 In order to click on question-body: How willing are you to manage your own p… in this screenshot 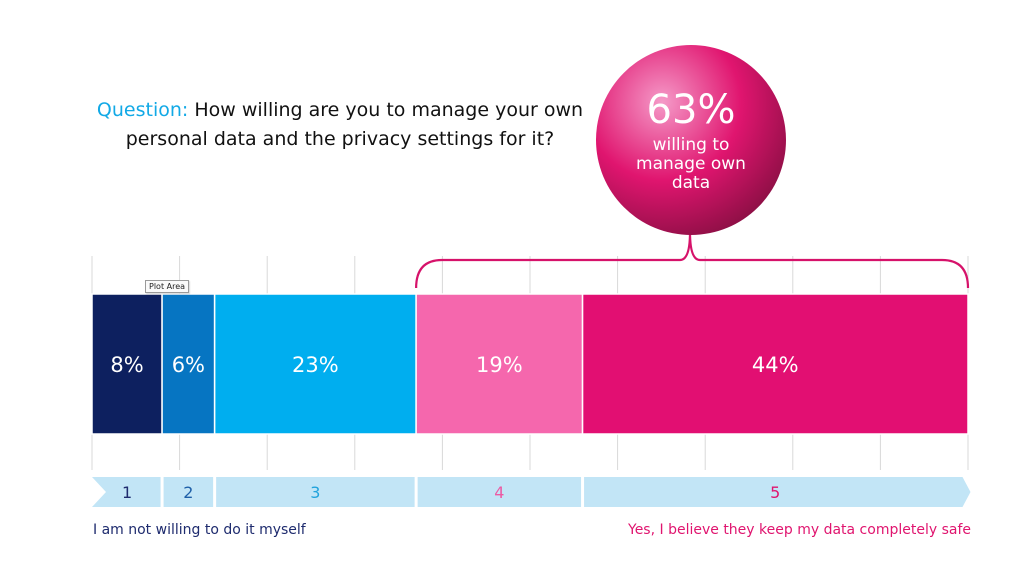, I will do `click(354, 124)`.